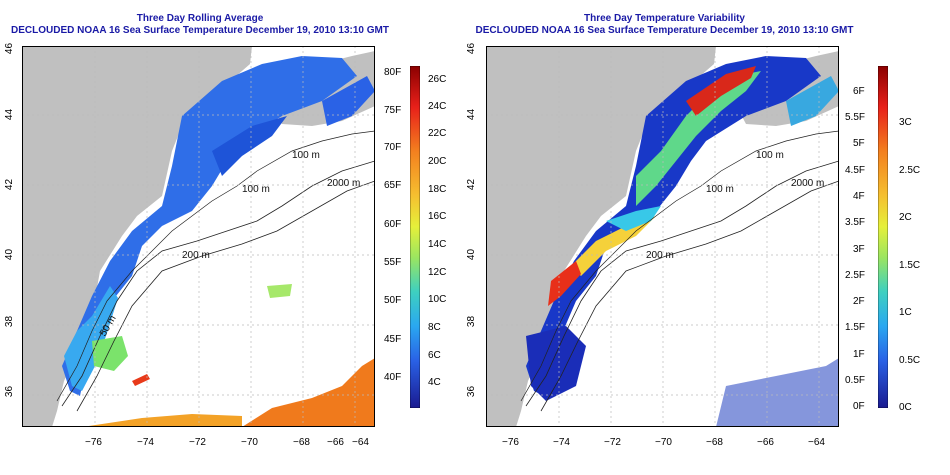 This screenshot has height=475, width=950. I want to click on var-red-coast, so click(564, 283).